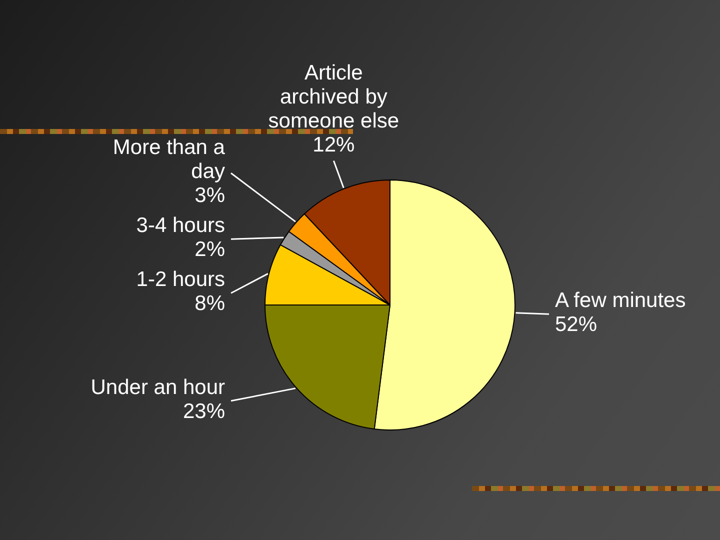 The image size is (720, 540). I want to click on data-label: 2%, so click(209, 250).